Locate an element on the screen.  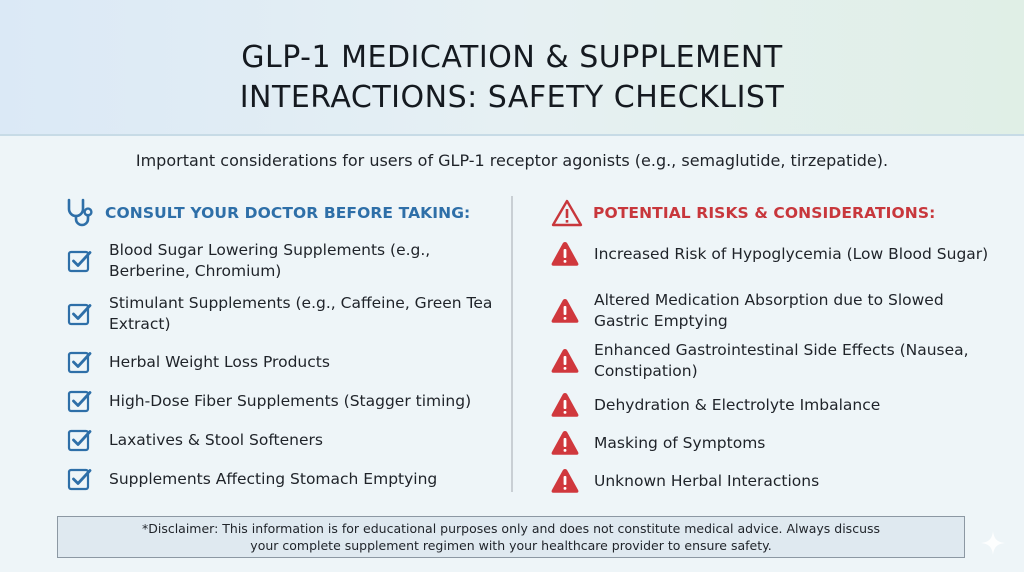
list-item: Unknown Herbal Interactions is located at coordinates (770, 481).